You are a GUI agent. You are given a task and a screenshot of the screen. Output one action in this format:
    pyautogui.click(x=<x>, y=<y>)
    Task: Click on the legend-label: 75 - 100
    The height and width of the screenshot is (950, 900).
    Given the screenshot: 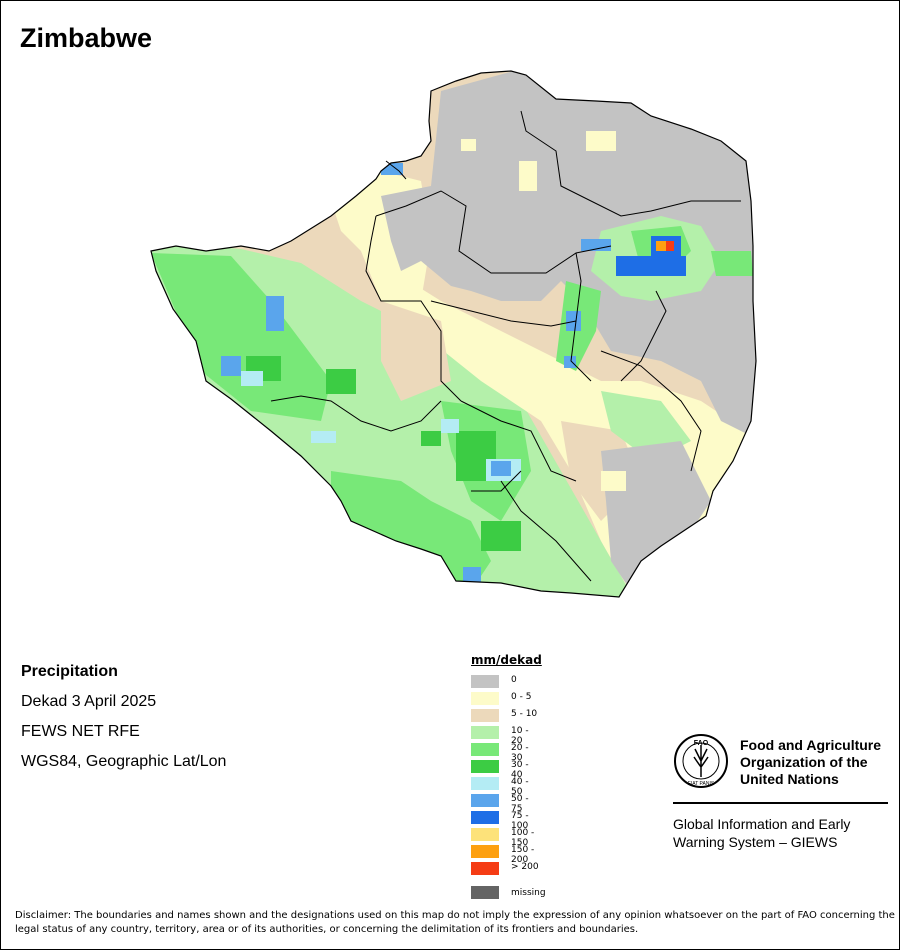 What is the action you would take?
    pyautogui.click(x=520, y=821)
    